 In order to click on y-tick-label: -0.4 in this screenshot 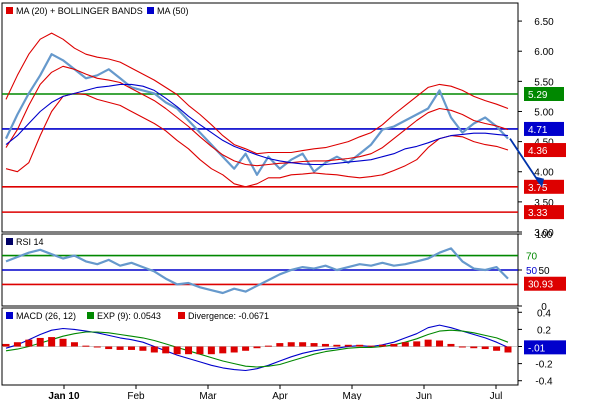, I will do `click(544, 382)`.